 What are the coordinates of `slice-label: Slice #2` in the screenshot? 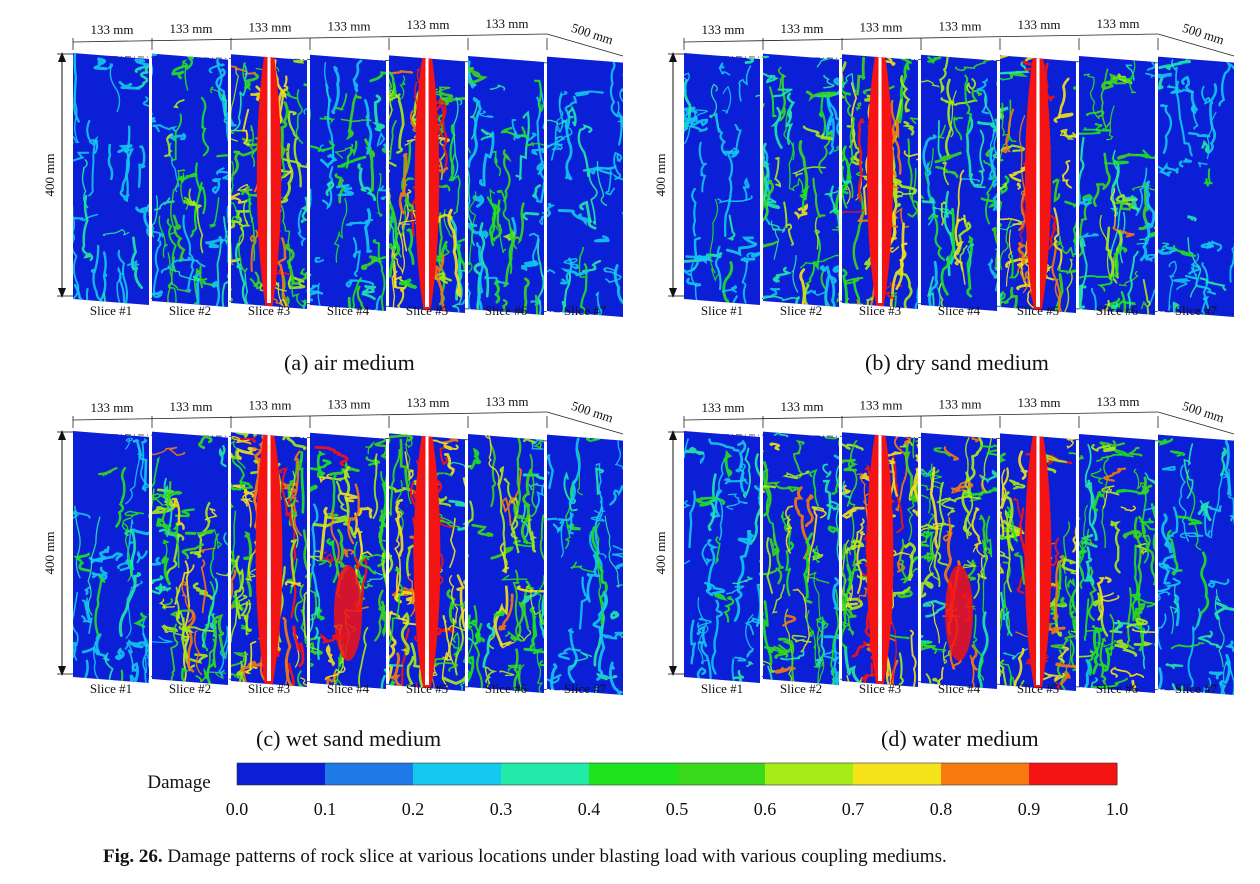 It's located at (190, 310).